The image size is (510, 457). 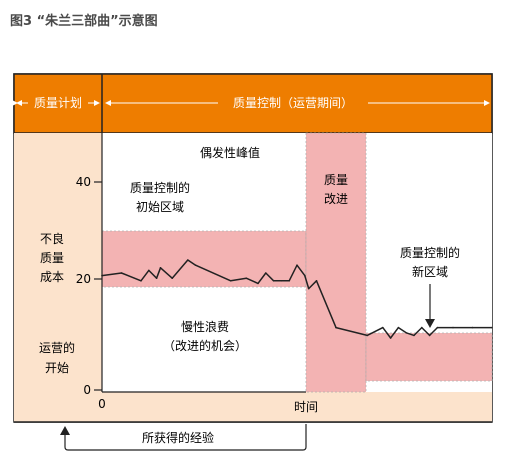 I want to click on improvement-label-line-2: 改进, so click(x=336, y=199).